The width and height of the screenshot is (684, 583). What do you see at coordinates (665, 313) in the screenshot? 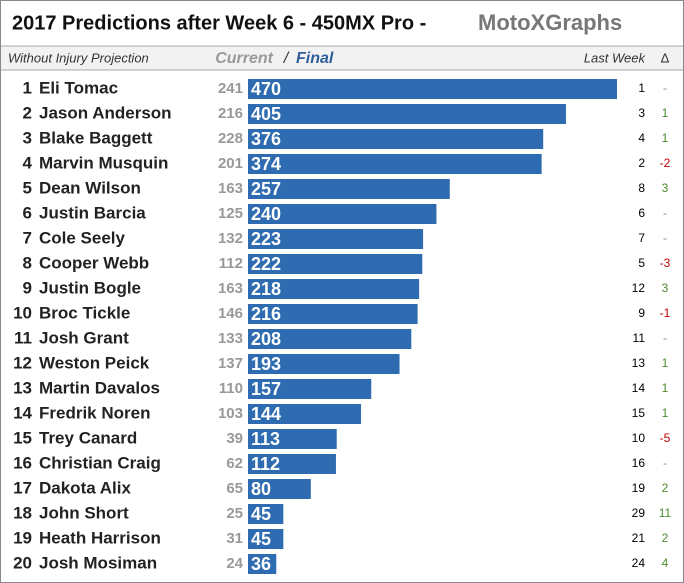
I see `delta: -1` at bounding box center [665, 313].